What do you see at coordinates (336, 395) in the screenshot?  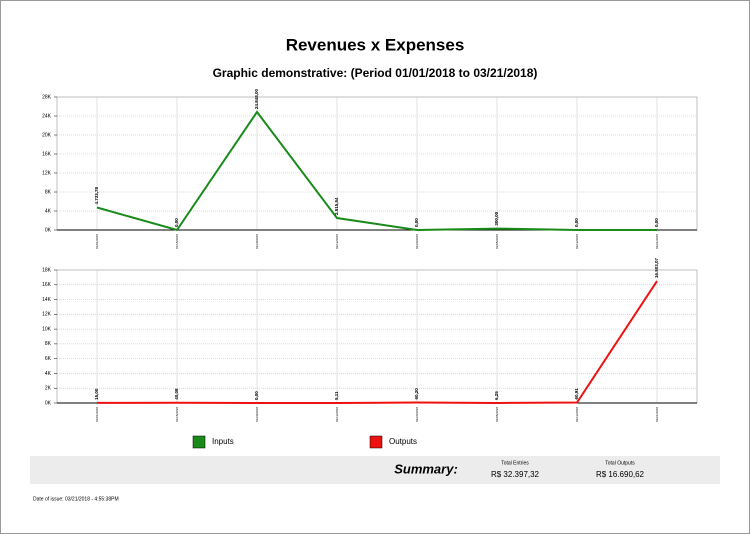 I see `data-label: 5,11` at bounding box center [336, 395].